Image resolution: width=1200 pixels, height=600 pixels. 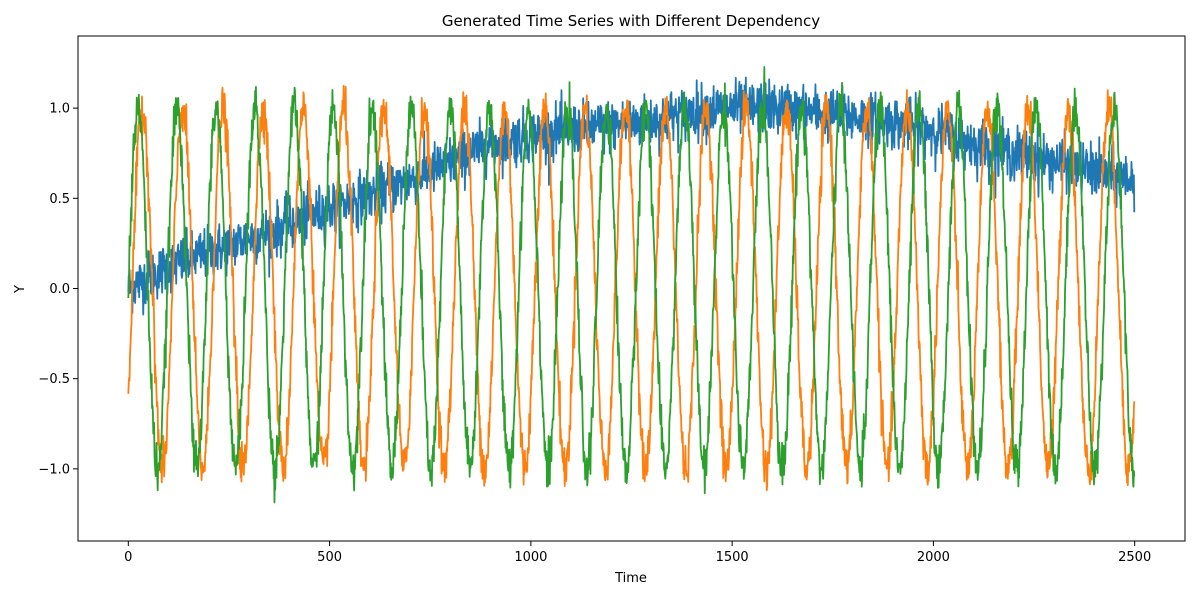 What do you see at coordinates (20, 289) in the screenshot?
I see `y-axis-label: Y` at bounding box center [20, 289].